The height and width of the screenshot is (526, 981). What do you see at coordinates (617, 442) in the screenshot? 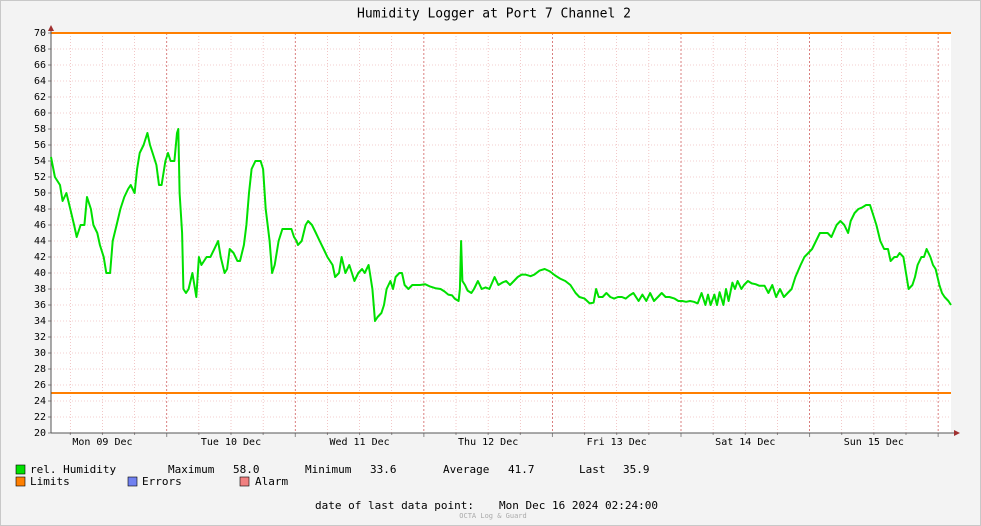
I see `x-tick-label: Fri 13 Dec` at bounding box center [617, 442].